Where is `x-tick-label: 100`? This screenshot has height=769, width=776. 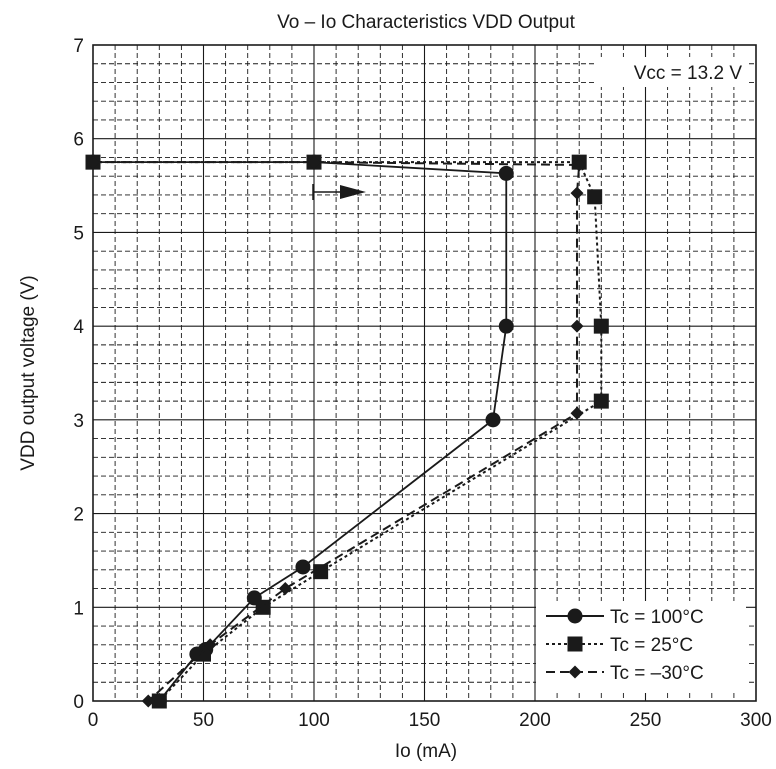 x-tick-label: 100 is located at coordinates (314, 720).